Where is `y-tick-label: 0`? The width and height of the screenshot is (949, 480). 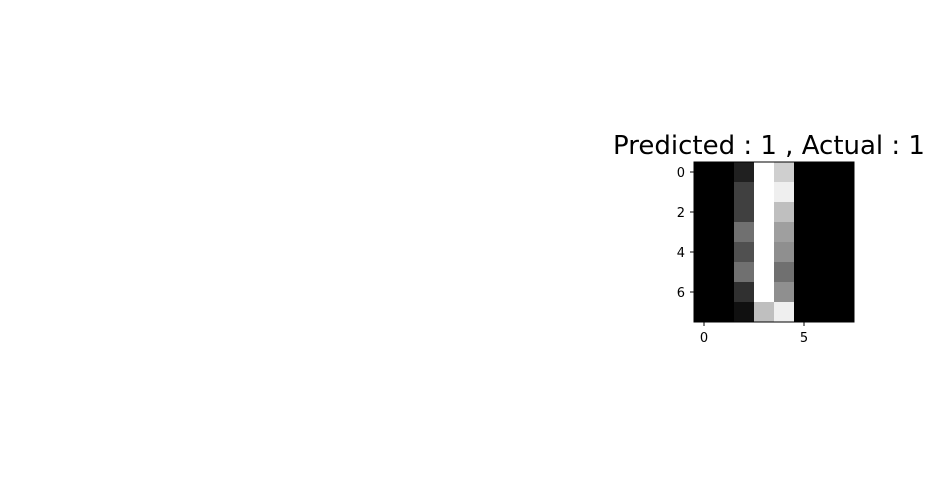
y-tick-label: 0 is located at coordinates (681, 173).